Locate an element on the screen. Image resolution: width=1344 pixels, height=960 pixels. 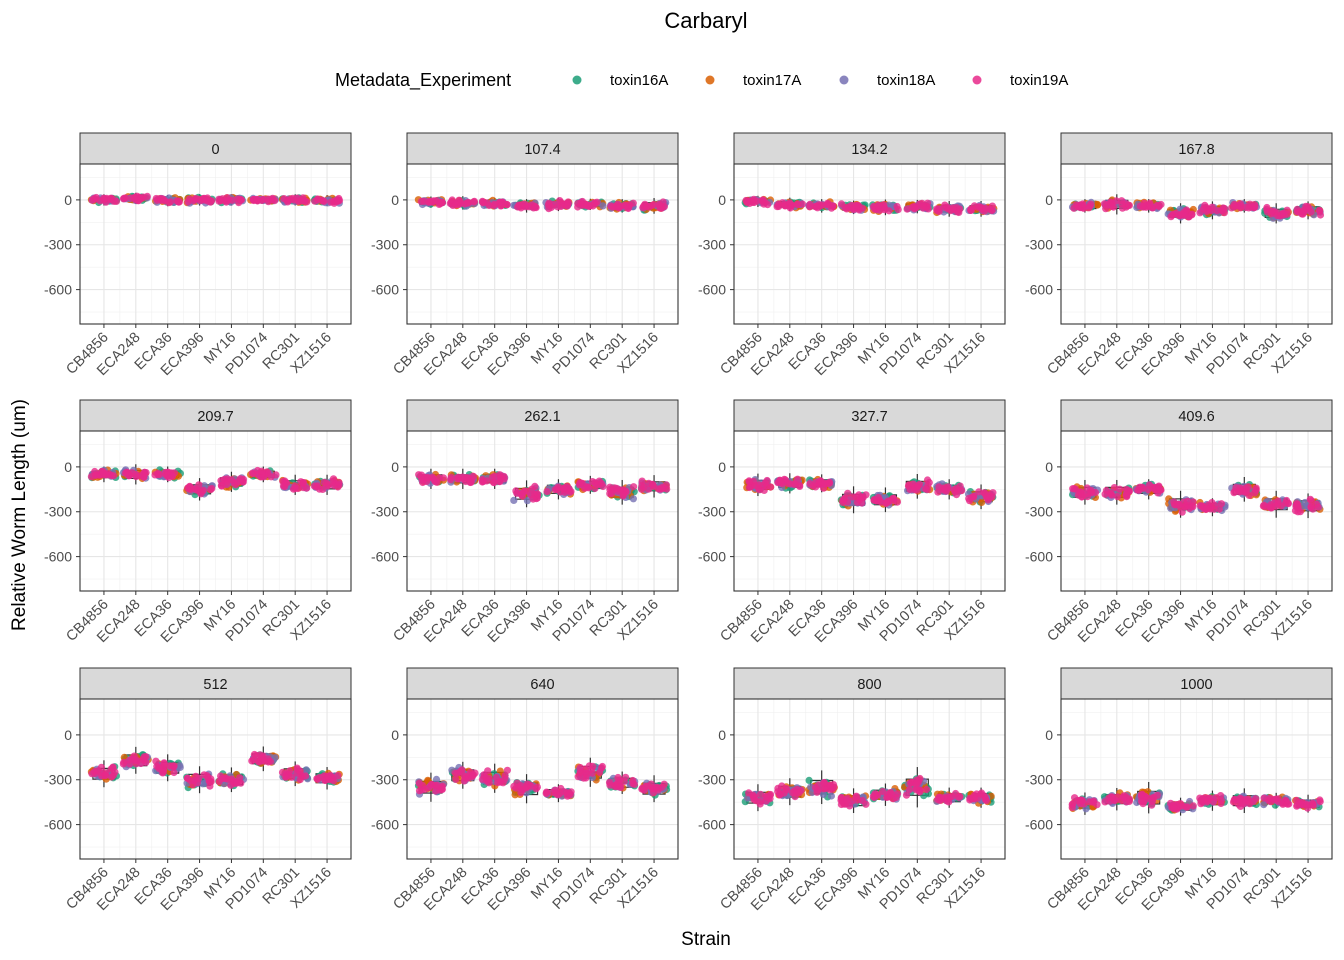
legend-label-toxin18A: toxin18A is located at coordinates (906, 80).